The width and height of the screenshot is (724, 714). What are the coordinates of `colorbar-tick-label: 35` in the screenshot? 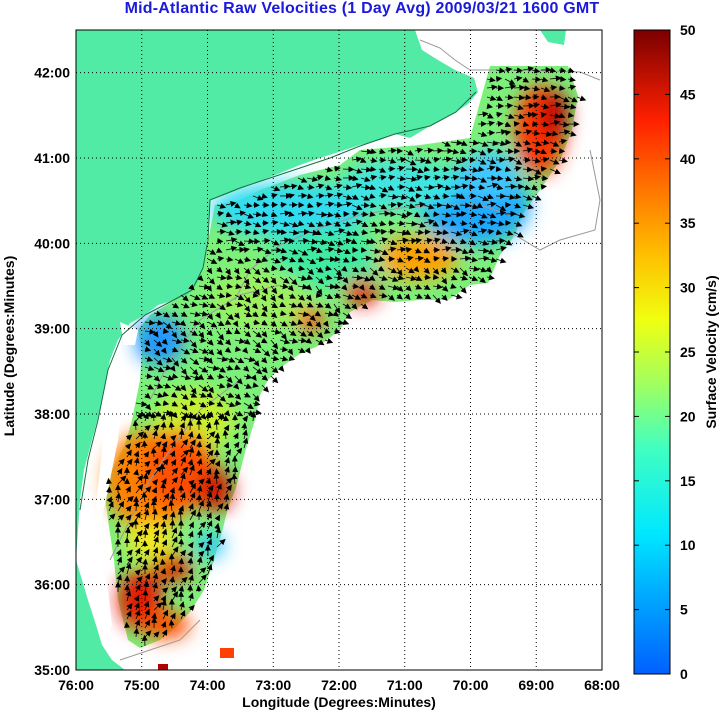 It's located at (688, 223).